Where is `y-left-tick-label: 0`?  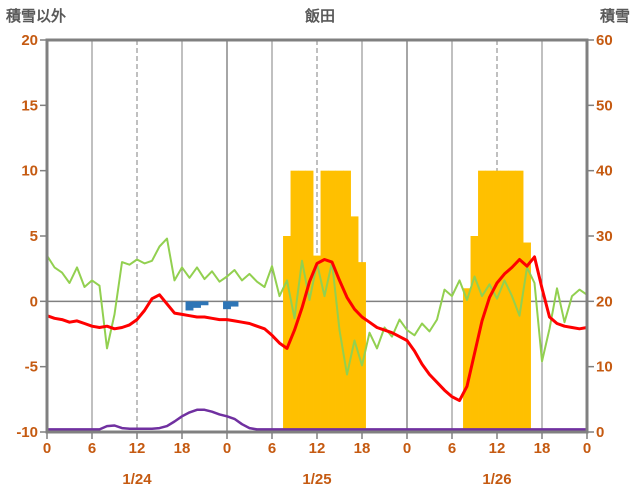
y-left-tick-label: 0 is located at coordinates (34, 301).